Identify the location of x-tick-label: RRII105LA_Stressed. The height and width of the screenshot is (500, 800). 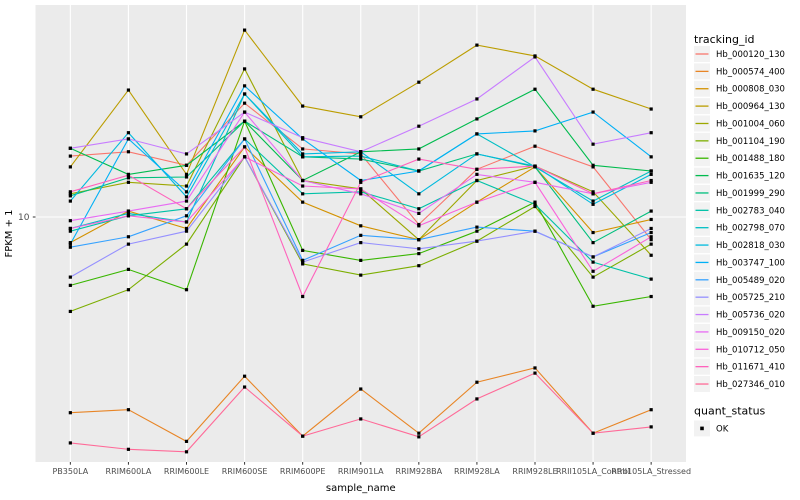
(651, 471).